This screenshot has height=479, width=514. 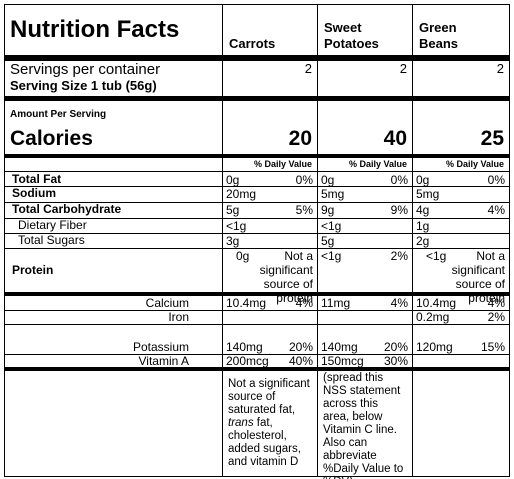 What do you see at coordinates (436, 303) in the screenshot?
I see `amount: 10.4mg` at bounding box center [436, 303].